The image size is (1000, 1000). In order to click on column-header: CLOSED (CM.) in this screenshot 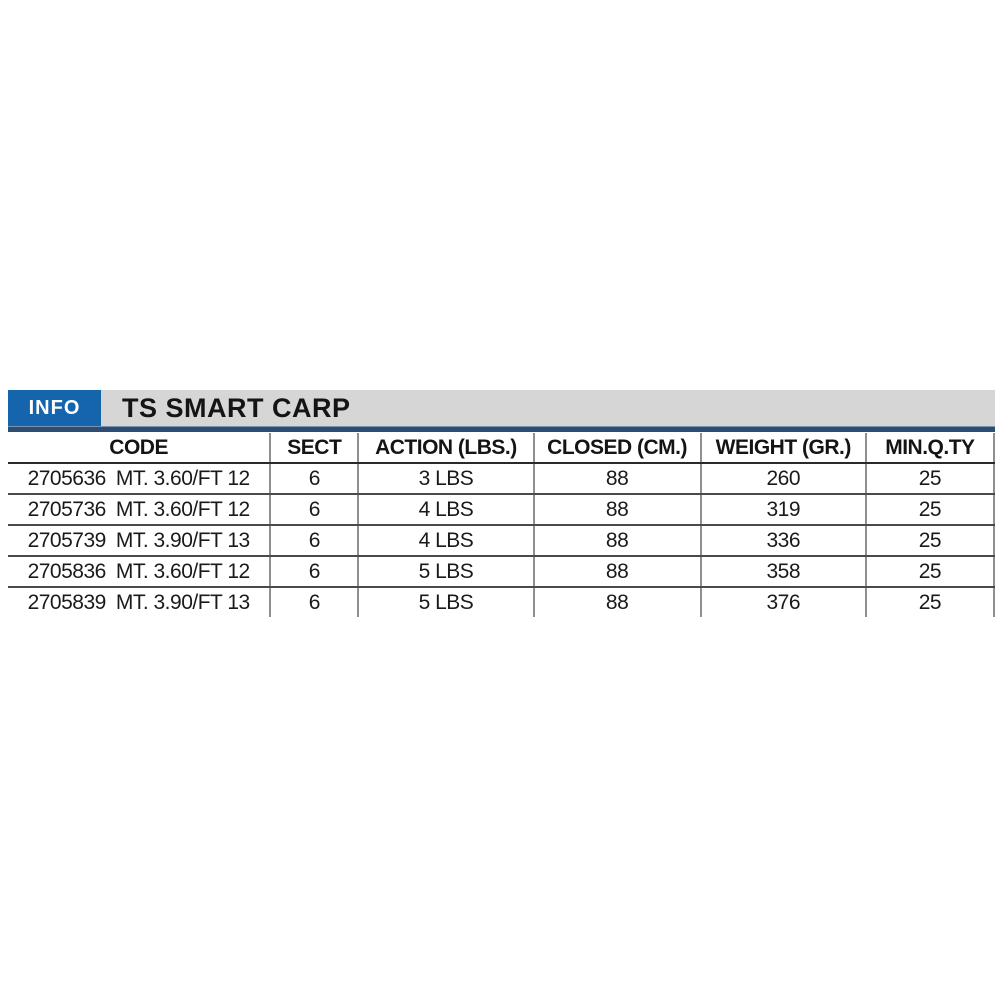, I will do `click(617, 448)`.